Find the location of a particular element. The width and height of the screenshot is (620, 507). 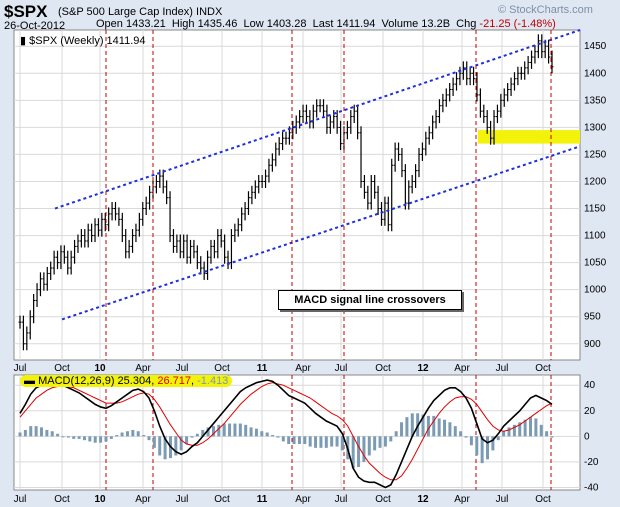

macd-y-tick: -40 is located at coordinates (591, 487).